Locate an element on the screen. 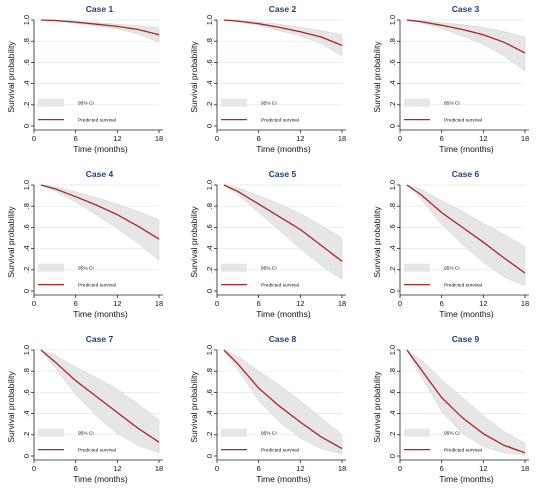 The width and height of the screenshot is (550, 489). panel-title: Case 9 is located at coordinates (466, 339).